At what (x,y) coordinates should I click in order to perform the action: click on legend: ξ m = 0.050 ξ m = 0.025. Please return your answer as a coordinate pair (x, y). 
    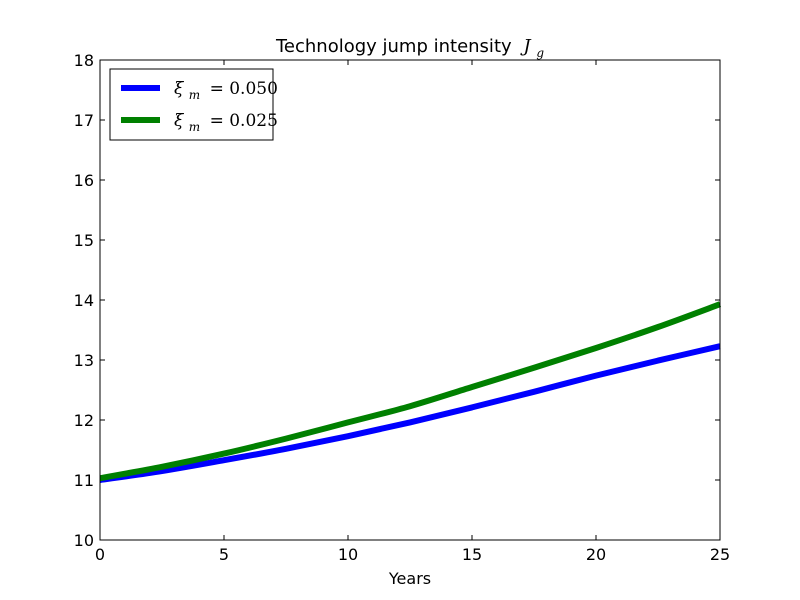
    Looking at the image, I should click on (193, 104).